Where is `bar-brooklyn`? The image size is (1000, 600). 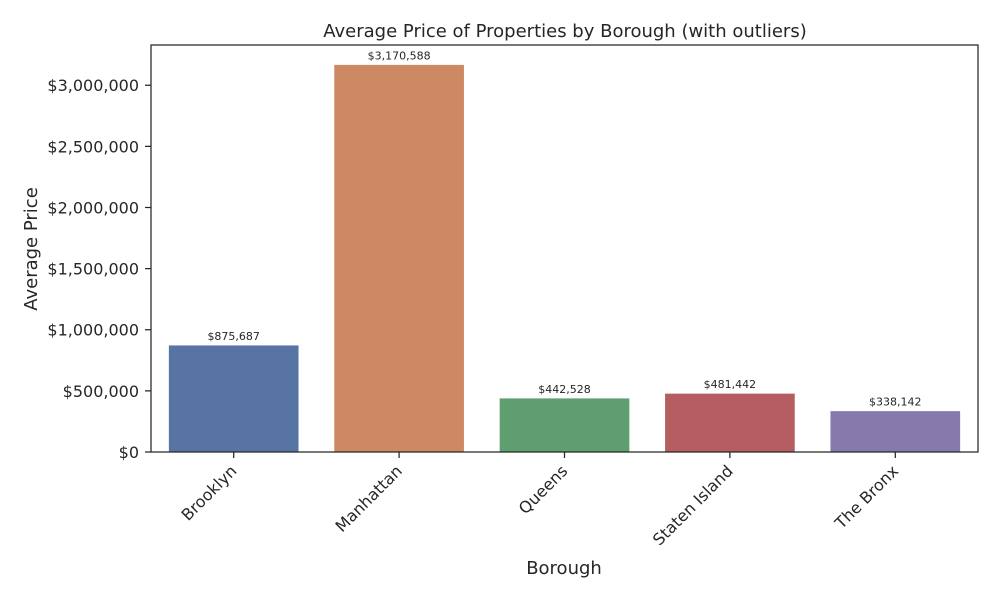 bar-brooklyn is located at coordinates (233, 398).